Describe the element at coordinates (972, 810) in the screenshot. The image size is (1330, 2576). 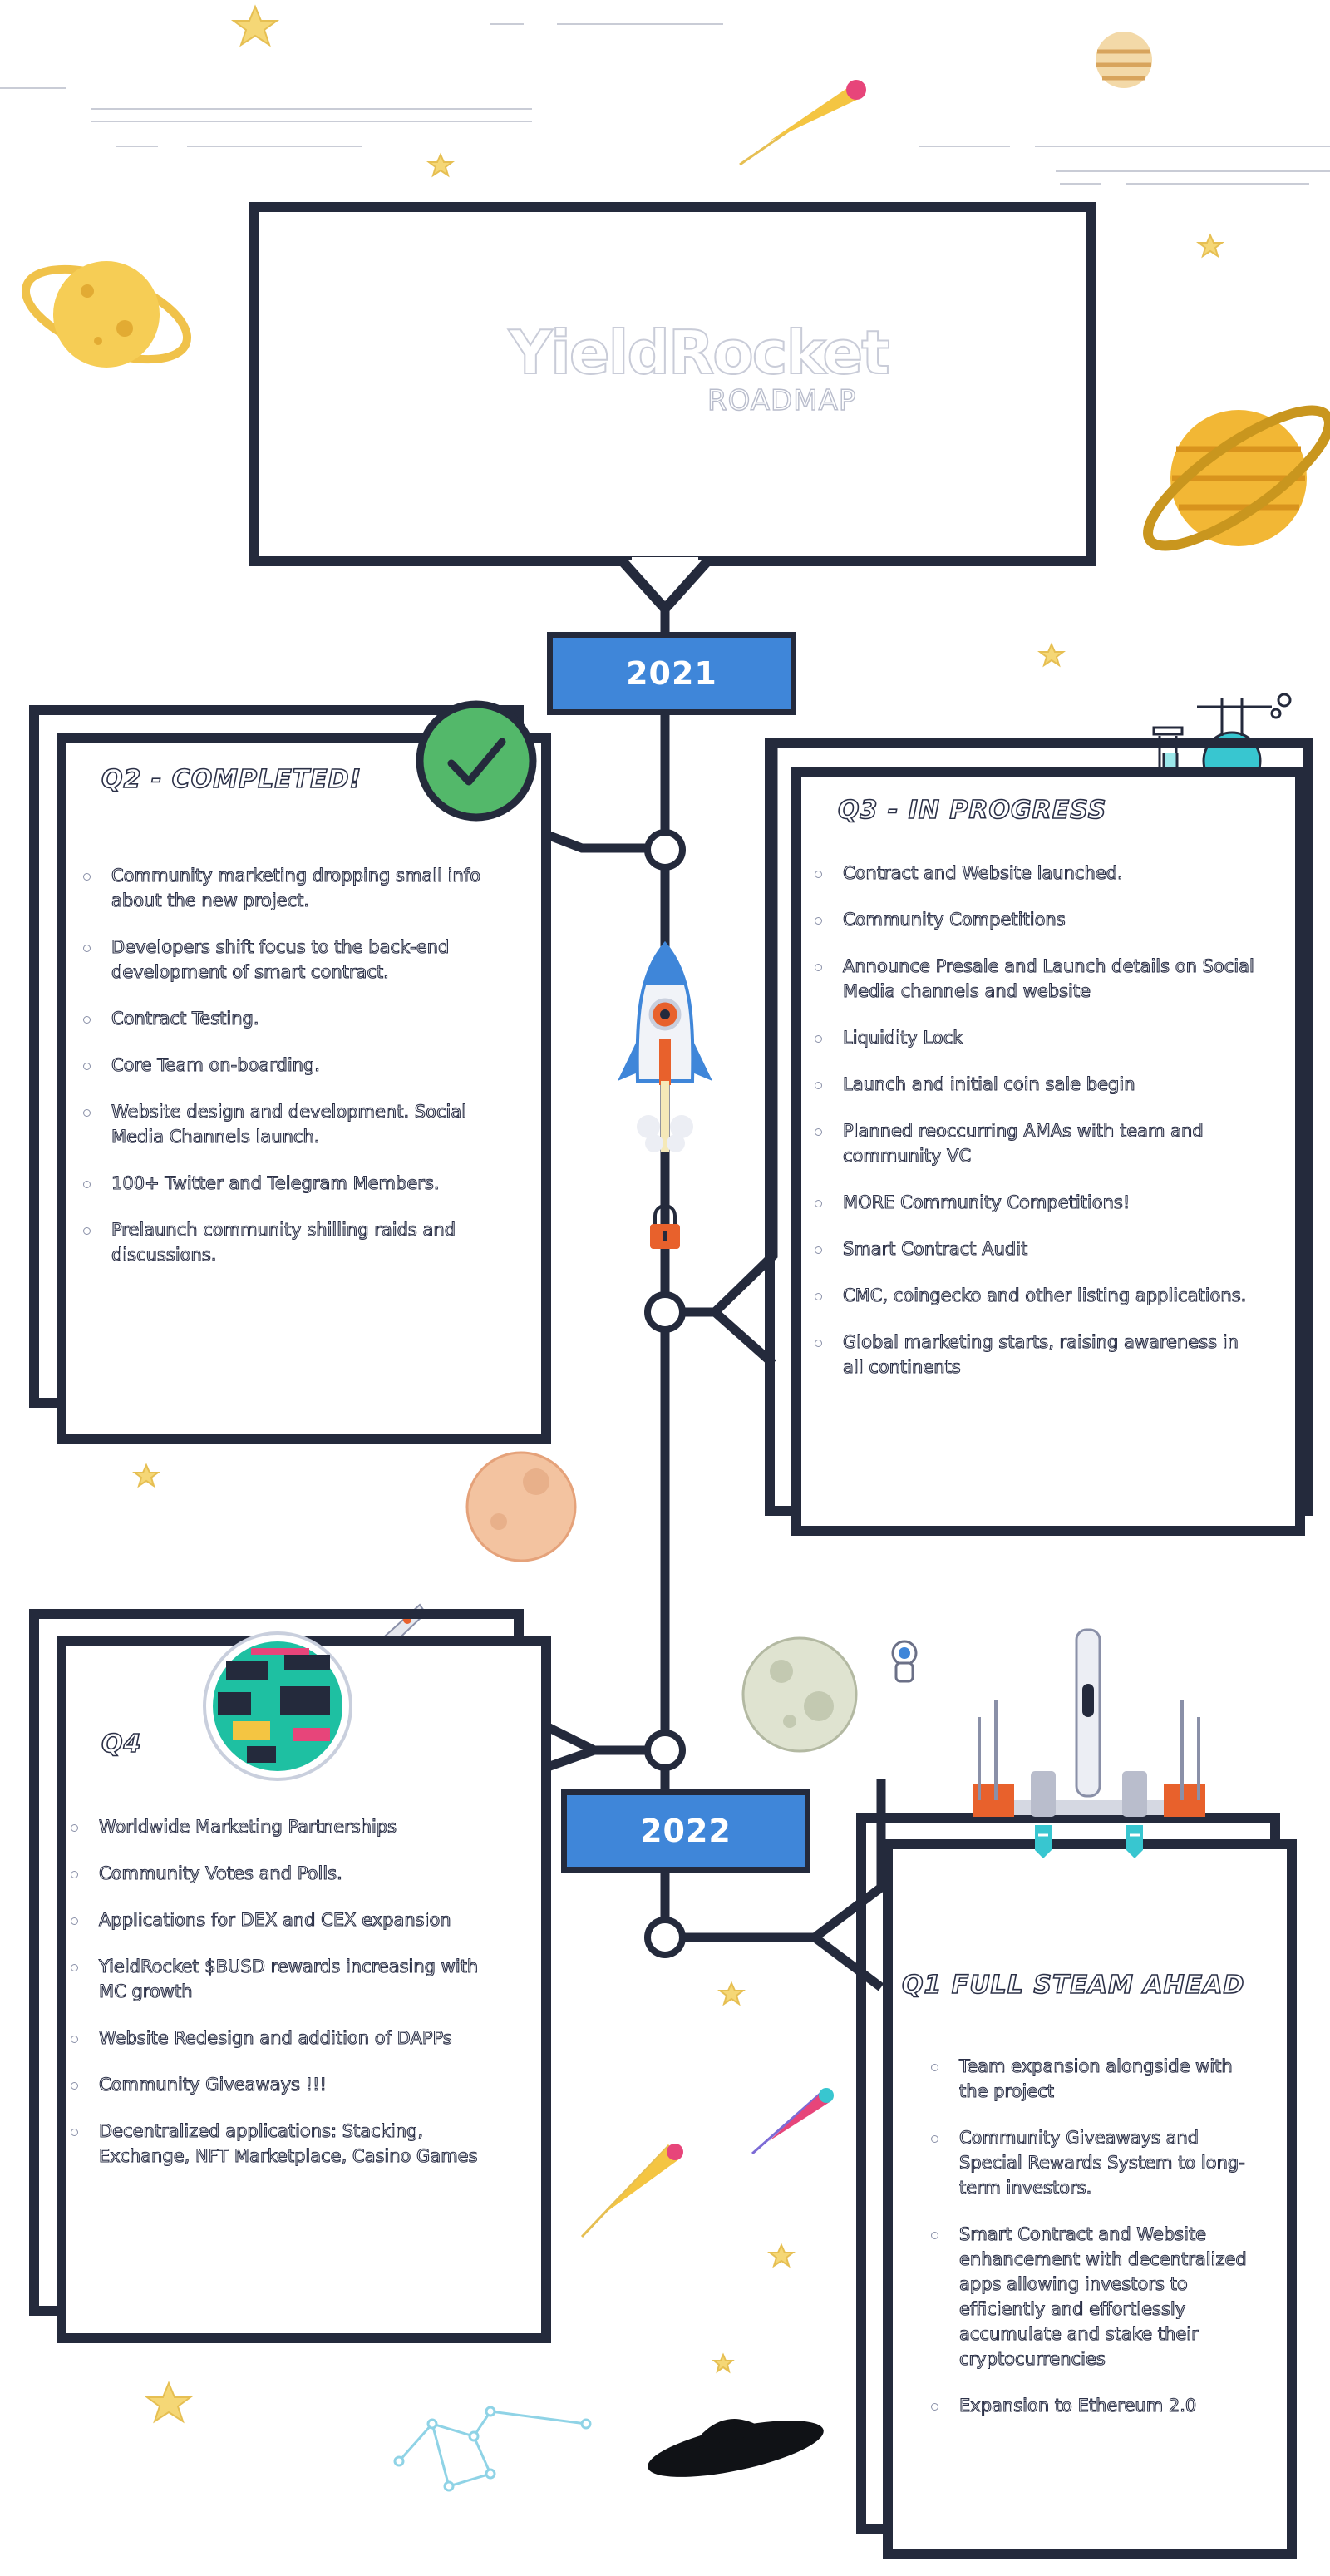
I see `q3-card-title: Q3 - IN PROGRESS` at that location.